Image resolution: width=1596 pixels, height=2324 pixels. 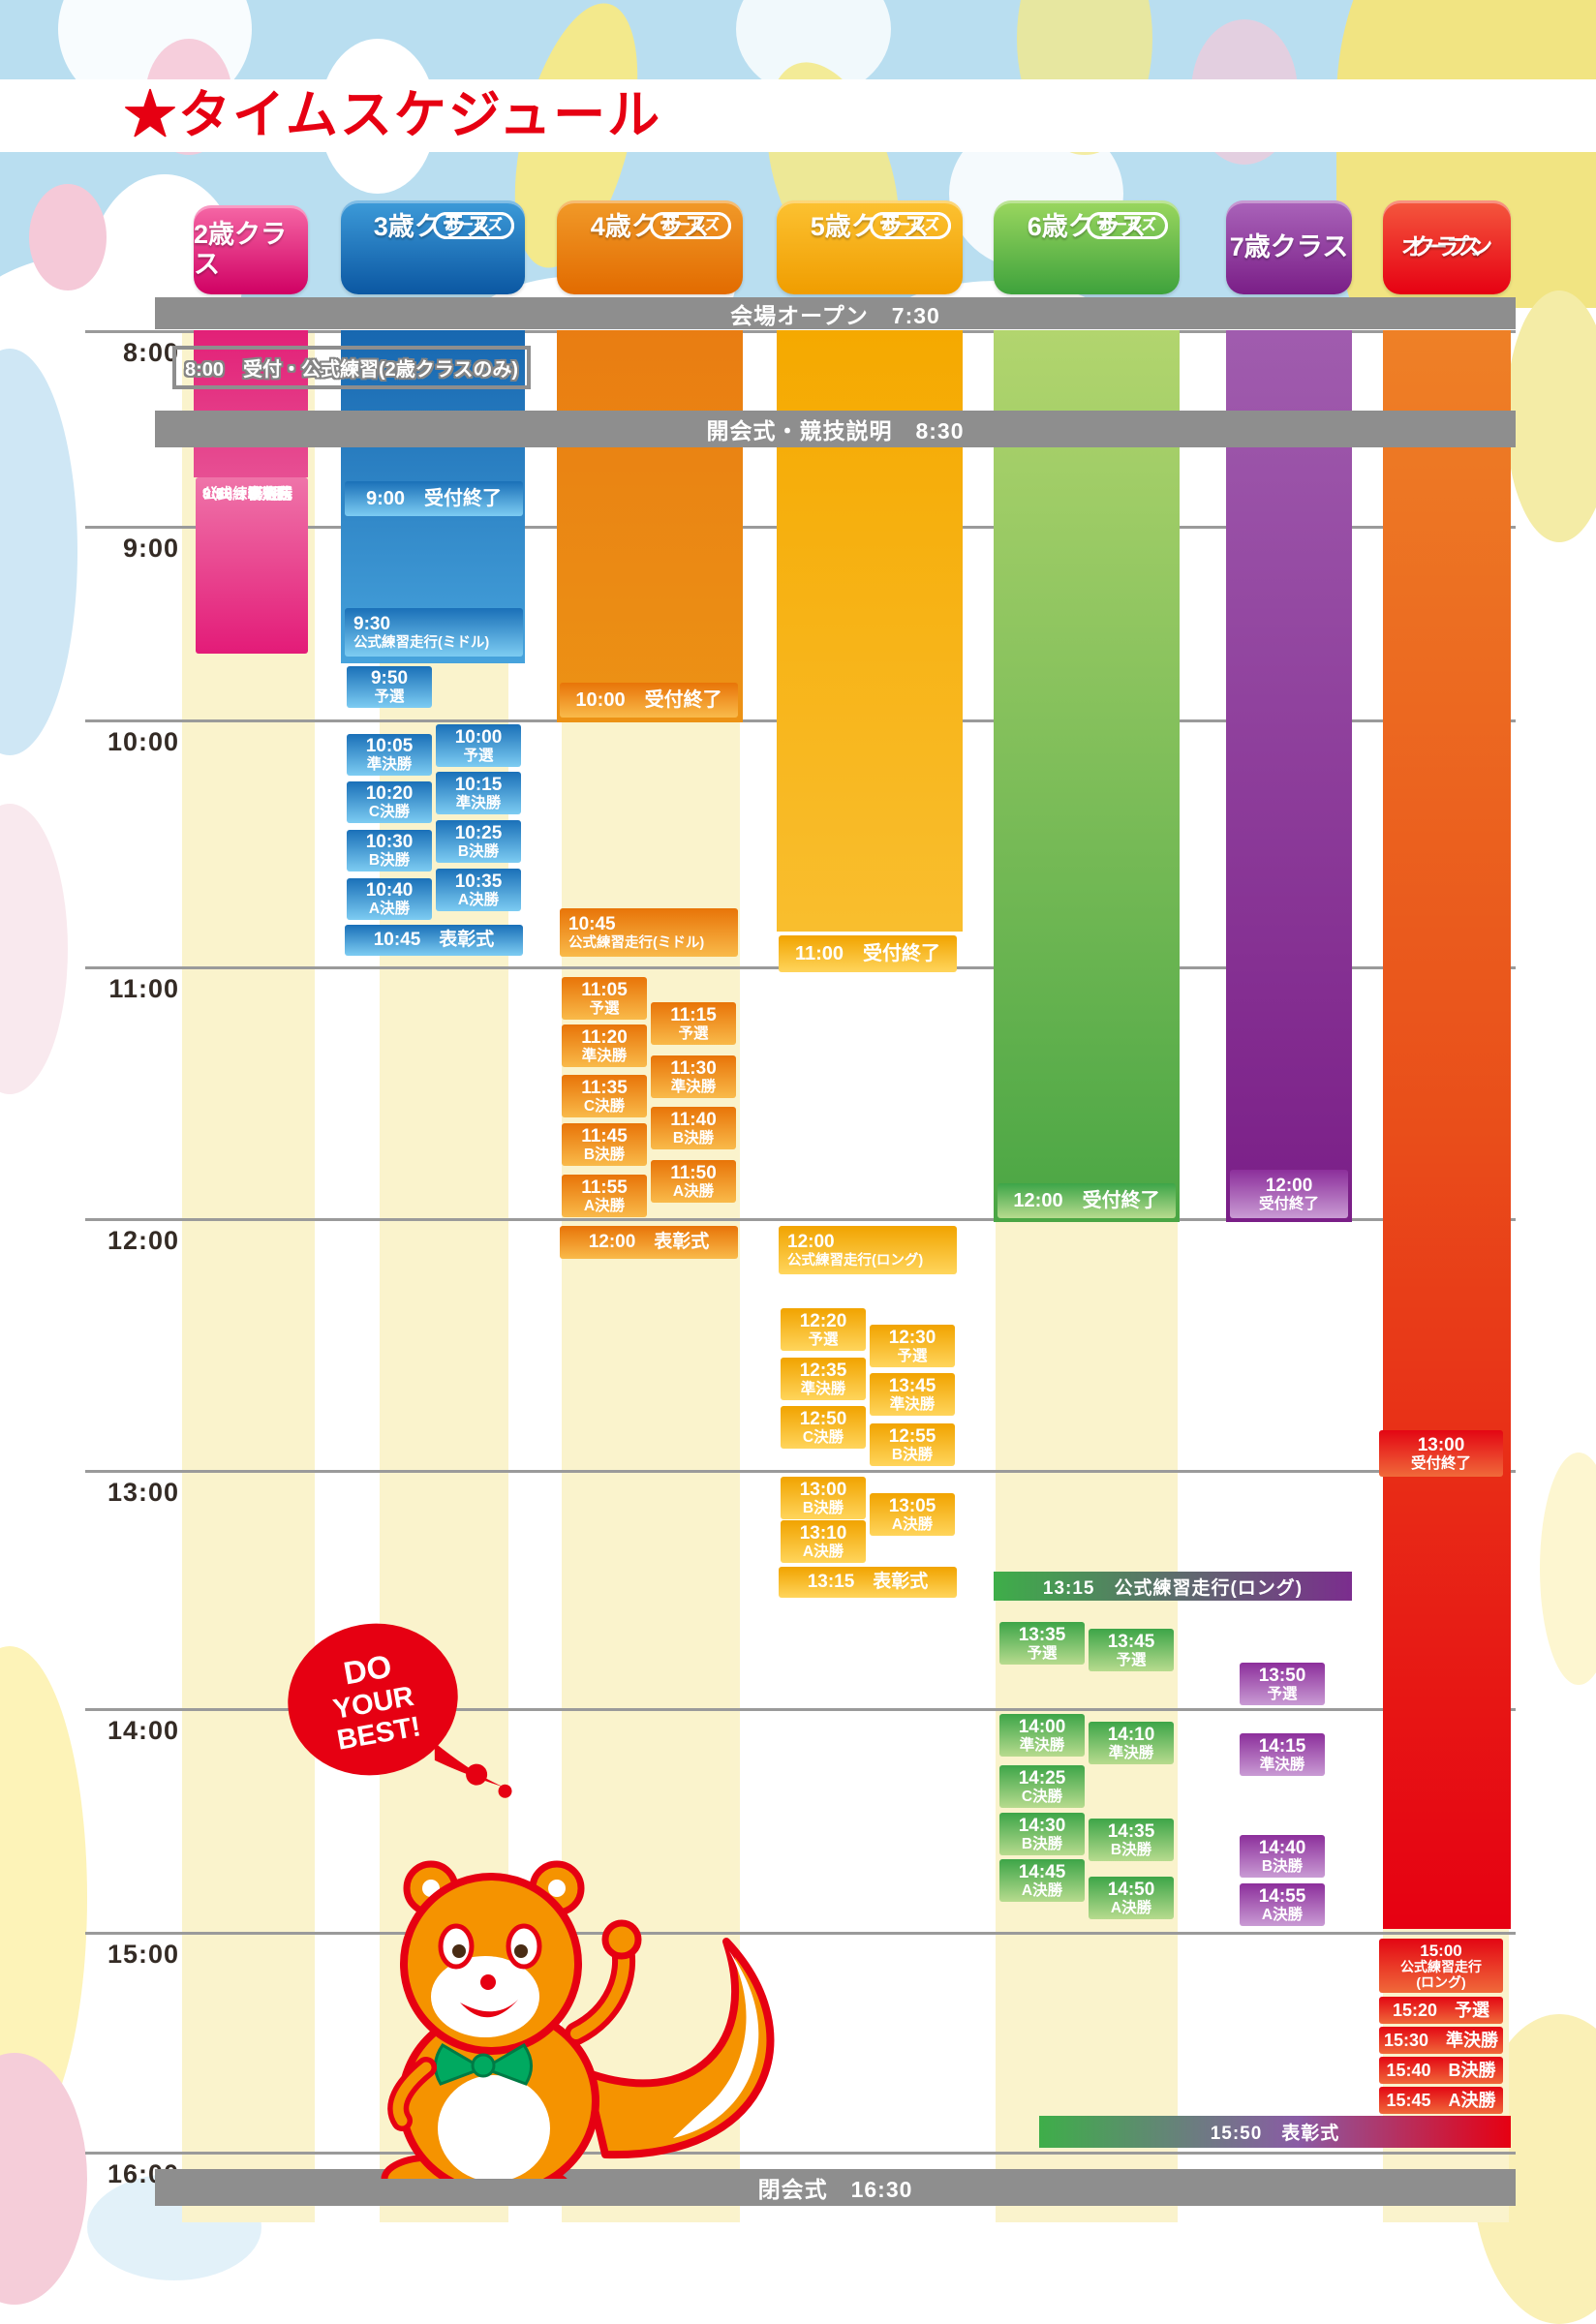 I want to click on event-box: 10:45 表彰式, so click(x=434, y=941).